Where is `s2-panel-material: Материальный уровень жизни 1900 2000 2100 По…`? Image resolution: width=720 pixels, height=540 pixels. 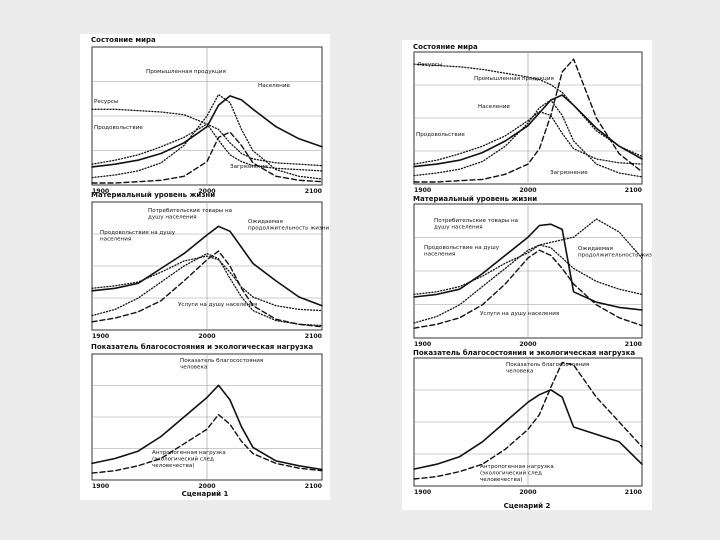
s2-panel-material: Материальный уровень жизни 1900 2000 2100 По… is located at coordinates (532, 271).